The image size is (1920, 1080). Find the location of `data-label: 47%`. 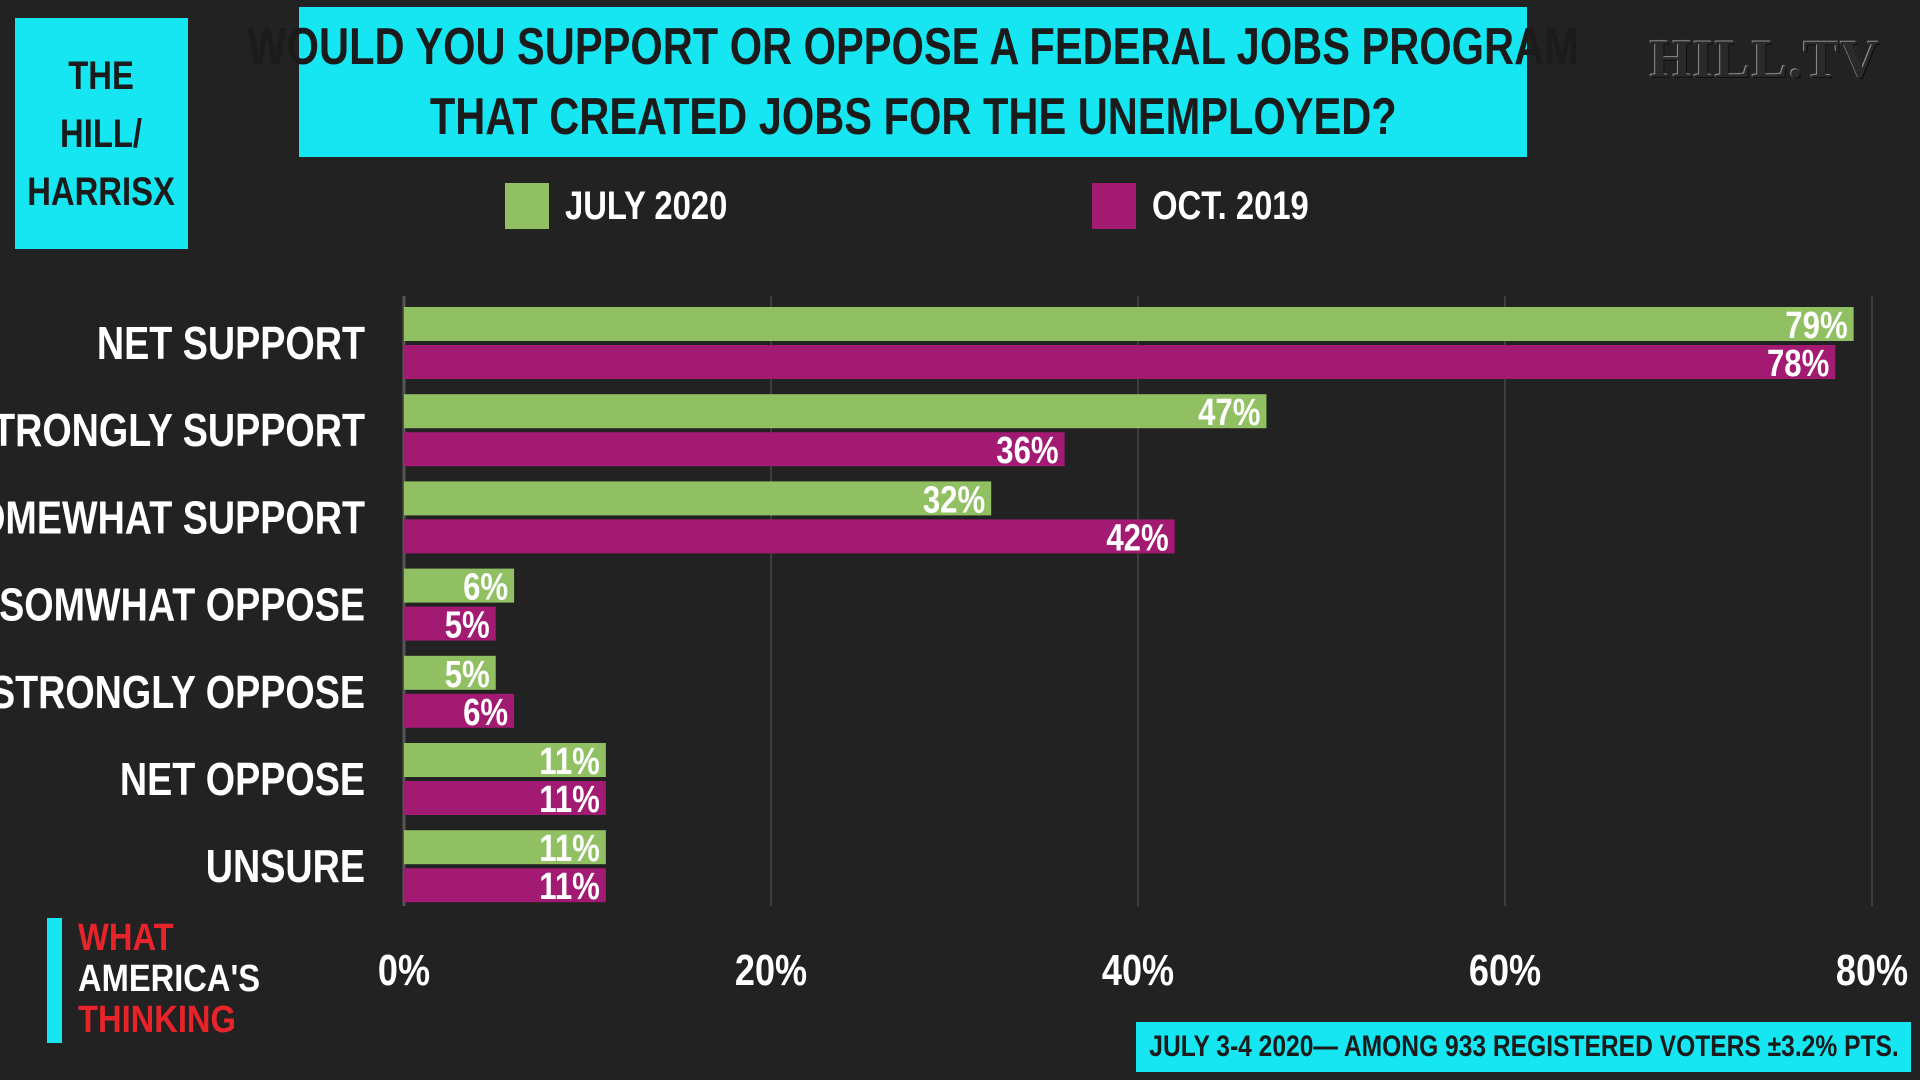

data-label: 47% is located at coordinates (1229, 413).